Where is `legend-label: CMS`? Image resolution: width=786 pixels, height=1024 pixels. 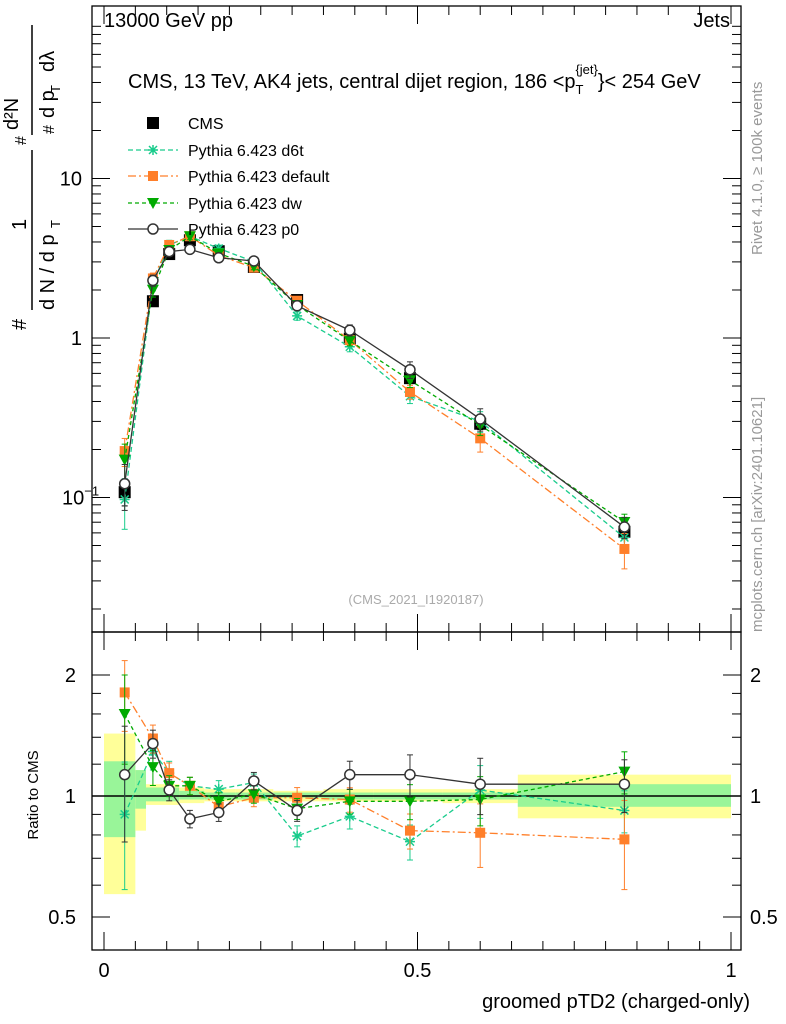 legend-label: CMS is located at coordinates (206, 124).